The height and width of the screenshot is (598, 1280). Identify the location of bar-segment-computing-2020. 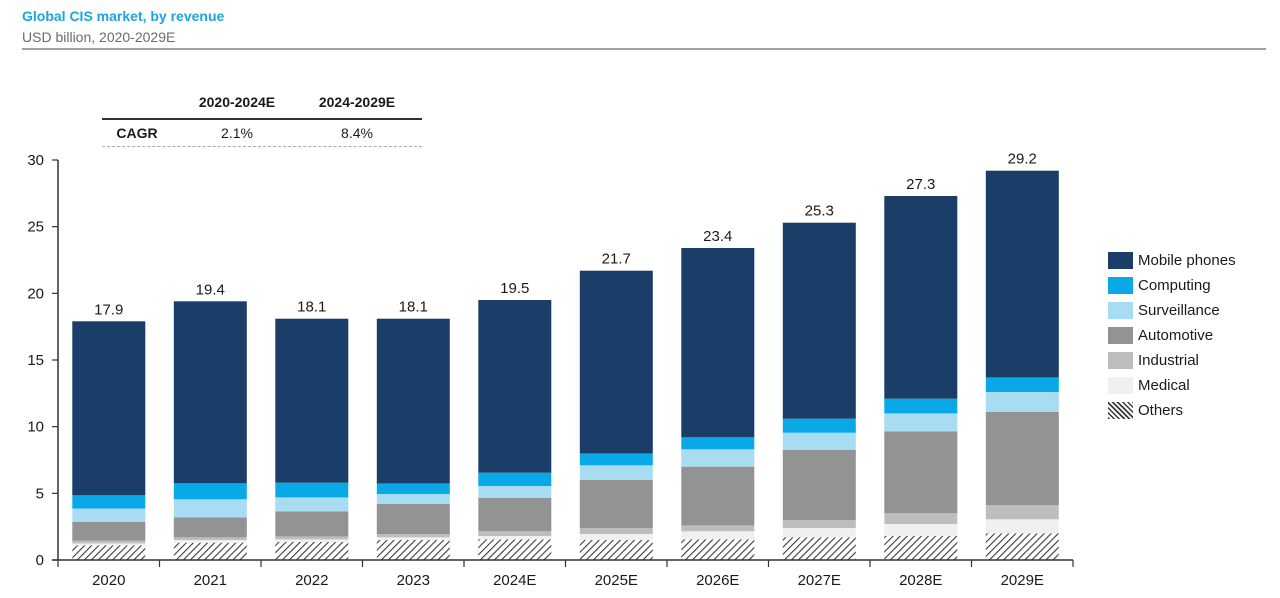
(109, 502).